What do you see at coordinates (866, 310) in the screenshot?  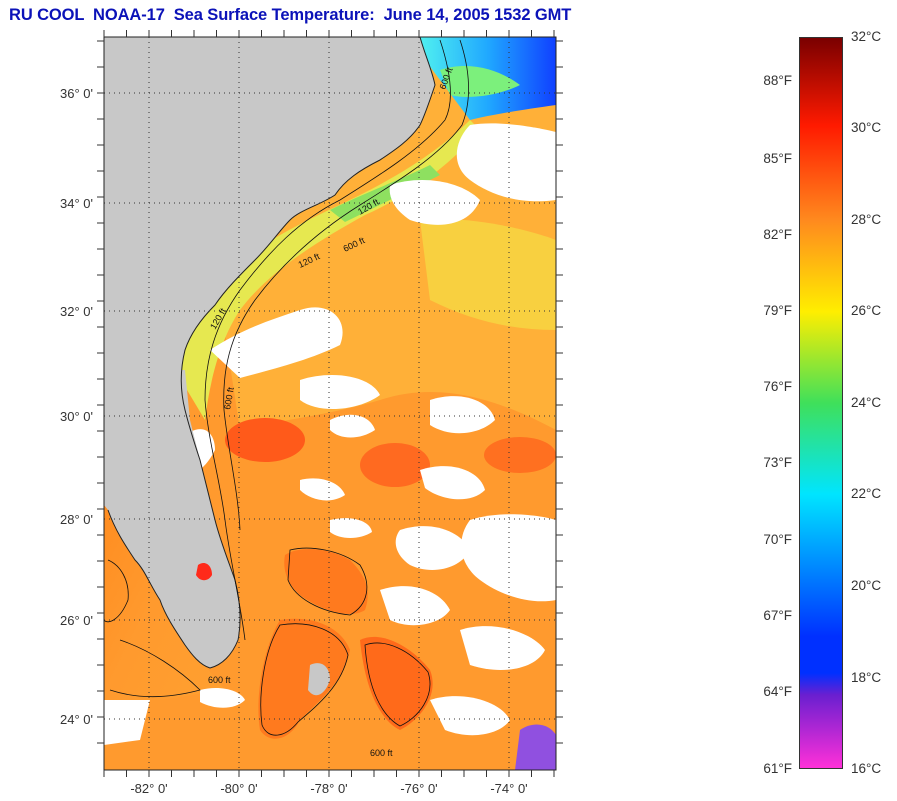 I see `colorbar-celsius-label: 26°C` at bounding box center [866, 310].